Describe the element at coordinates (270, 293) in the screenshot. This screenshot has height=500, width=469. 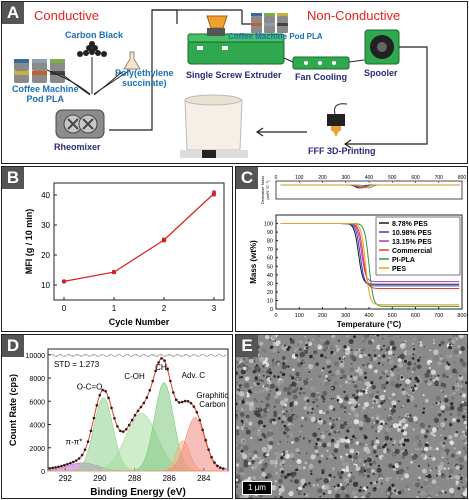
I see `y-tick-label: 20` at that location.